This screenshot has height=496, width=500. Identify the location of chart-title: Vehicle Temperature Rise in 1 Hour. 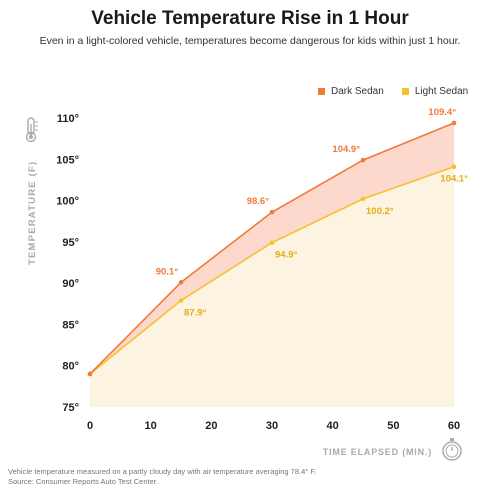
(250, 18).